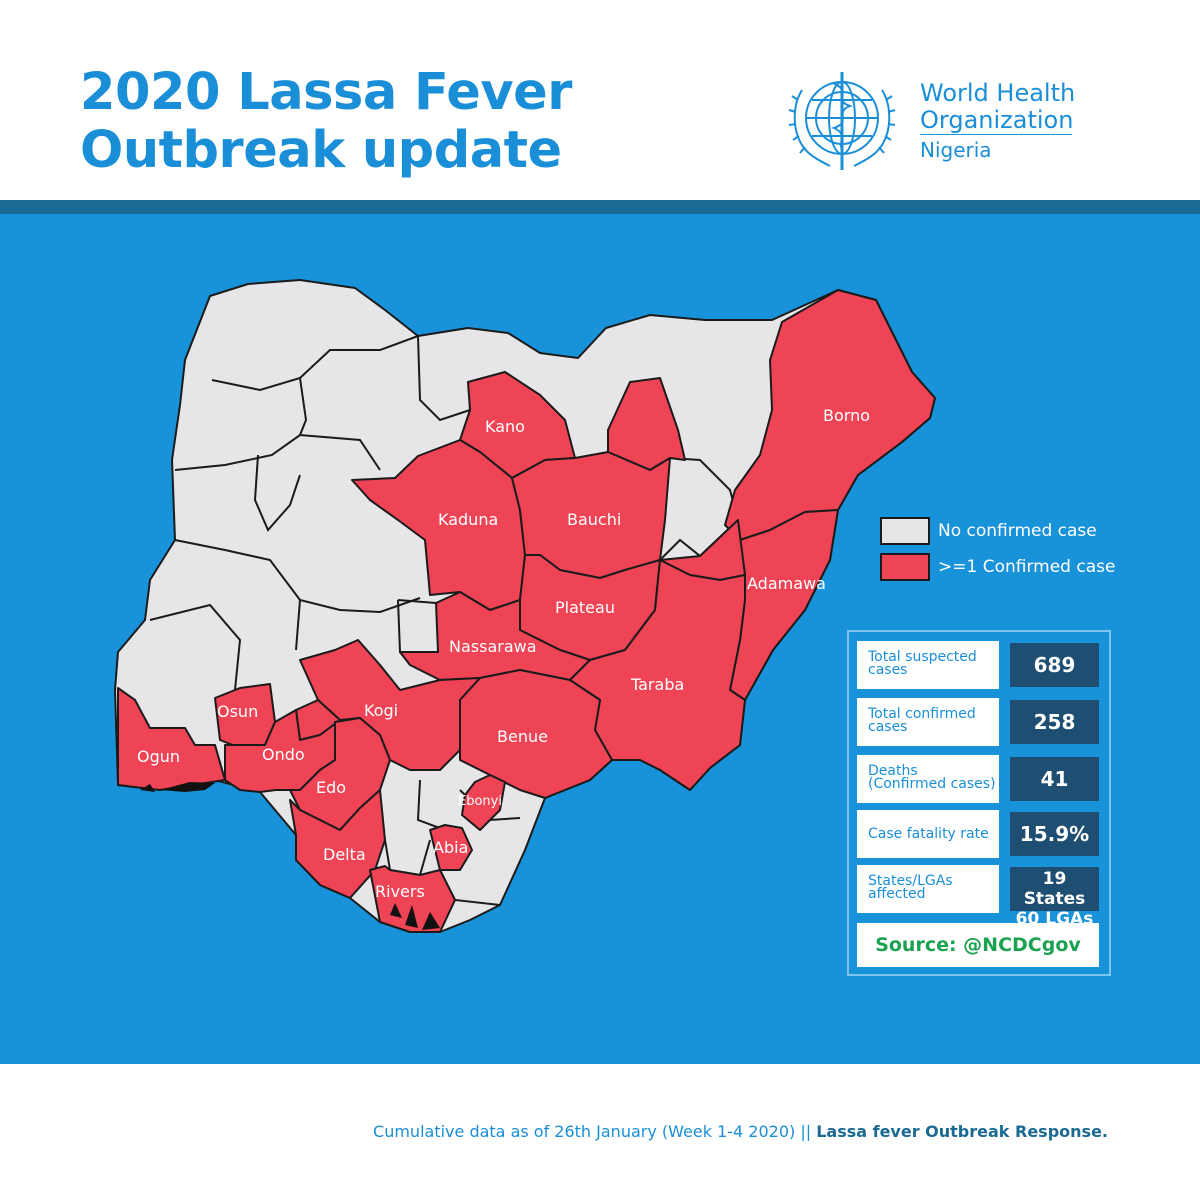 Image resolution: width=1200 pixels, height=1200 pixels. I want to click on state-label-kogi: Kogi, so click(381, 710).